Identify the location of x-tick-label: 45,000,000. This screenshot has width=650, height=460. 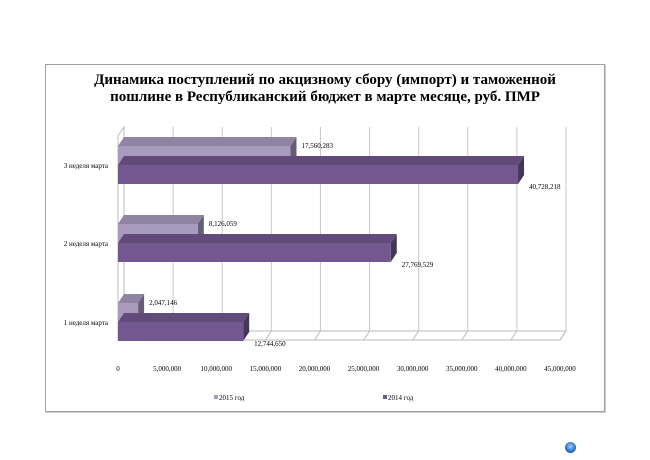
(560, 369).